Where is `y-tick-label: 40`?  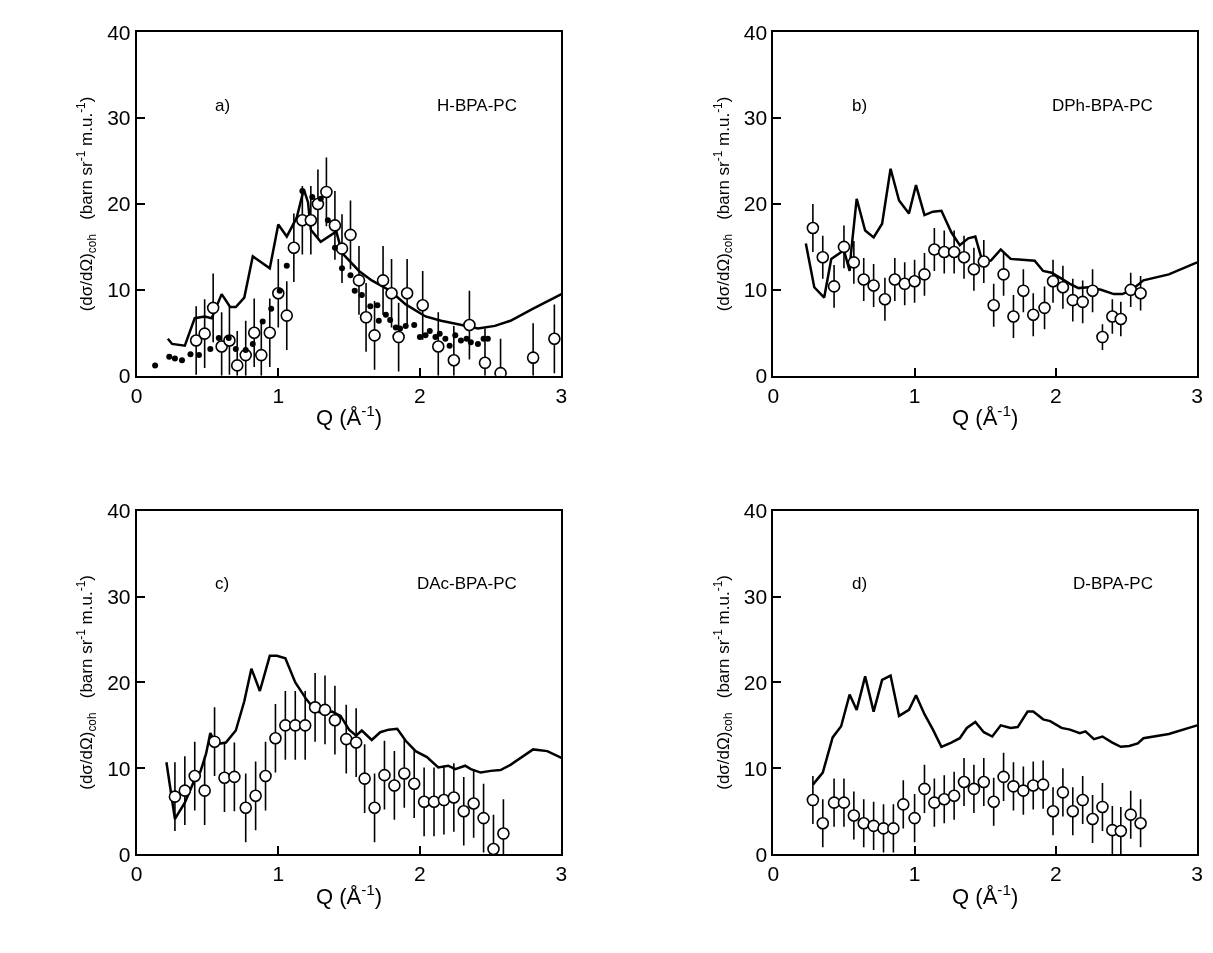 y-tick-label: 40 is located at coordinates (119, 511).